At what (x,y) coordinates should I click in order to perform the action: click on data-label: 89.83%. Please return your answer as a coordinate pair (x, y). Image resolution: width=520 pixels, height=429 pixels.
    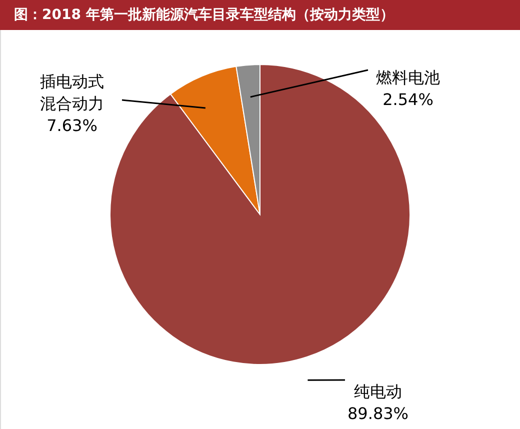
    Looking at the image, I should click on (378, 413).